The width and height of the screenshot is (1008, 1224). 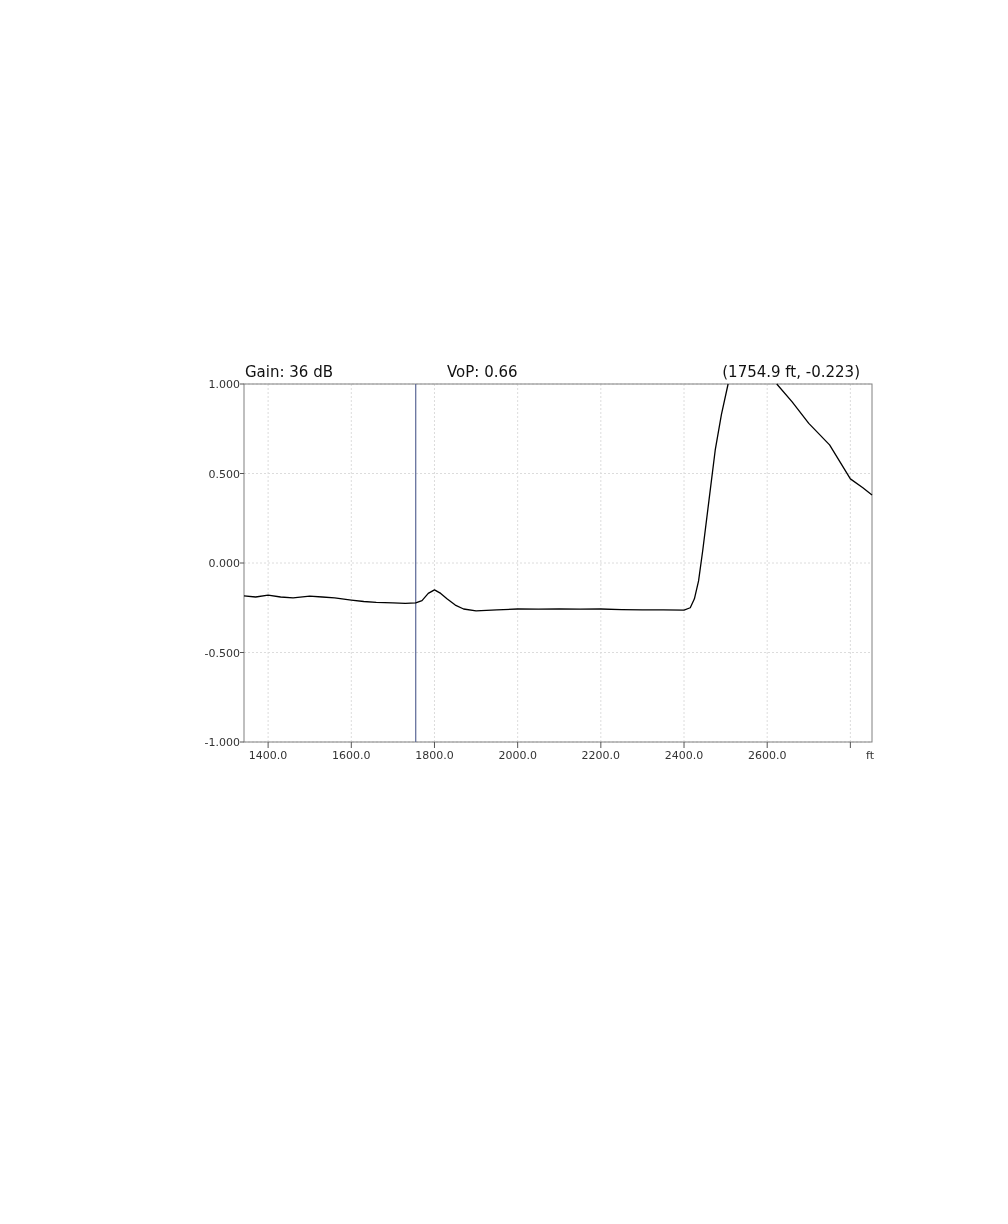 What do you see at coordinates (791, 372) in the screenshot?
I see `text: (1754.9 ft, -0.223)` at bounding box center [791, 372].